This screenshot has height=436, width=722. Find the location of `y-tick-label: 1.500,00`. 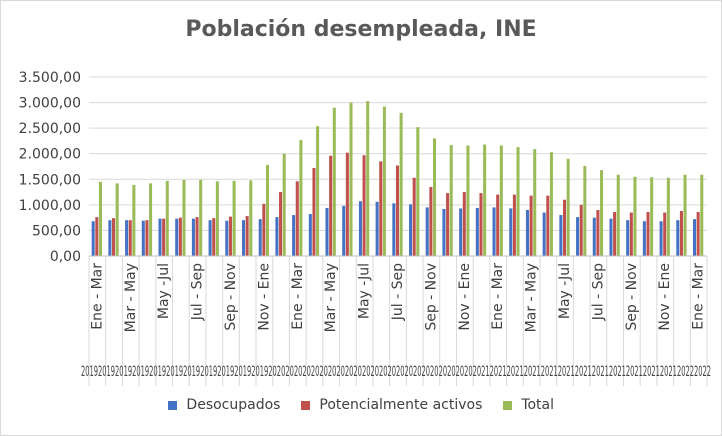

y-tick-label: 1.500,00 is located at coordinates (50, 180).